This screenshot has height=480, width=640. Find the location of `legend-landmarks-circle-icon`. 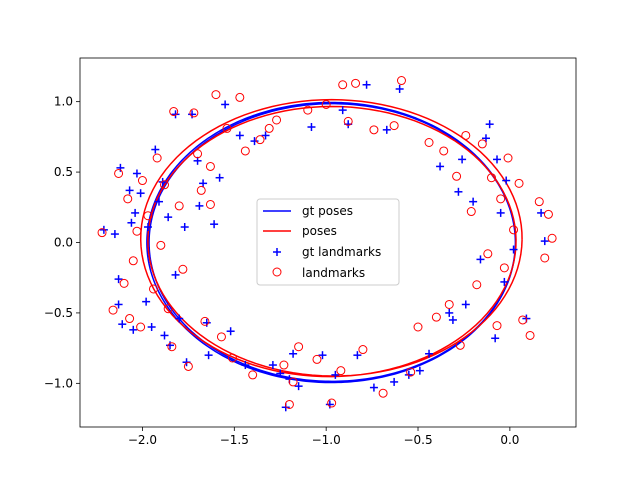

legend-landmarks-circle-icon is located at coordinates (277, 272).